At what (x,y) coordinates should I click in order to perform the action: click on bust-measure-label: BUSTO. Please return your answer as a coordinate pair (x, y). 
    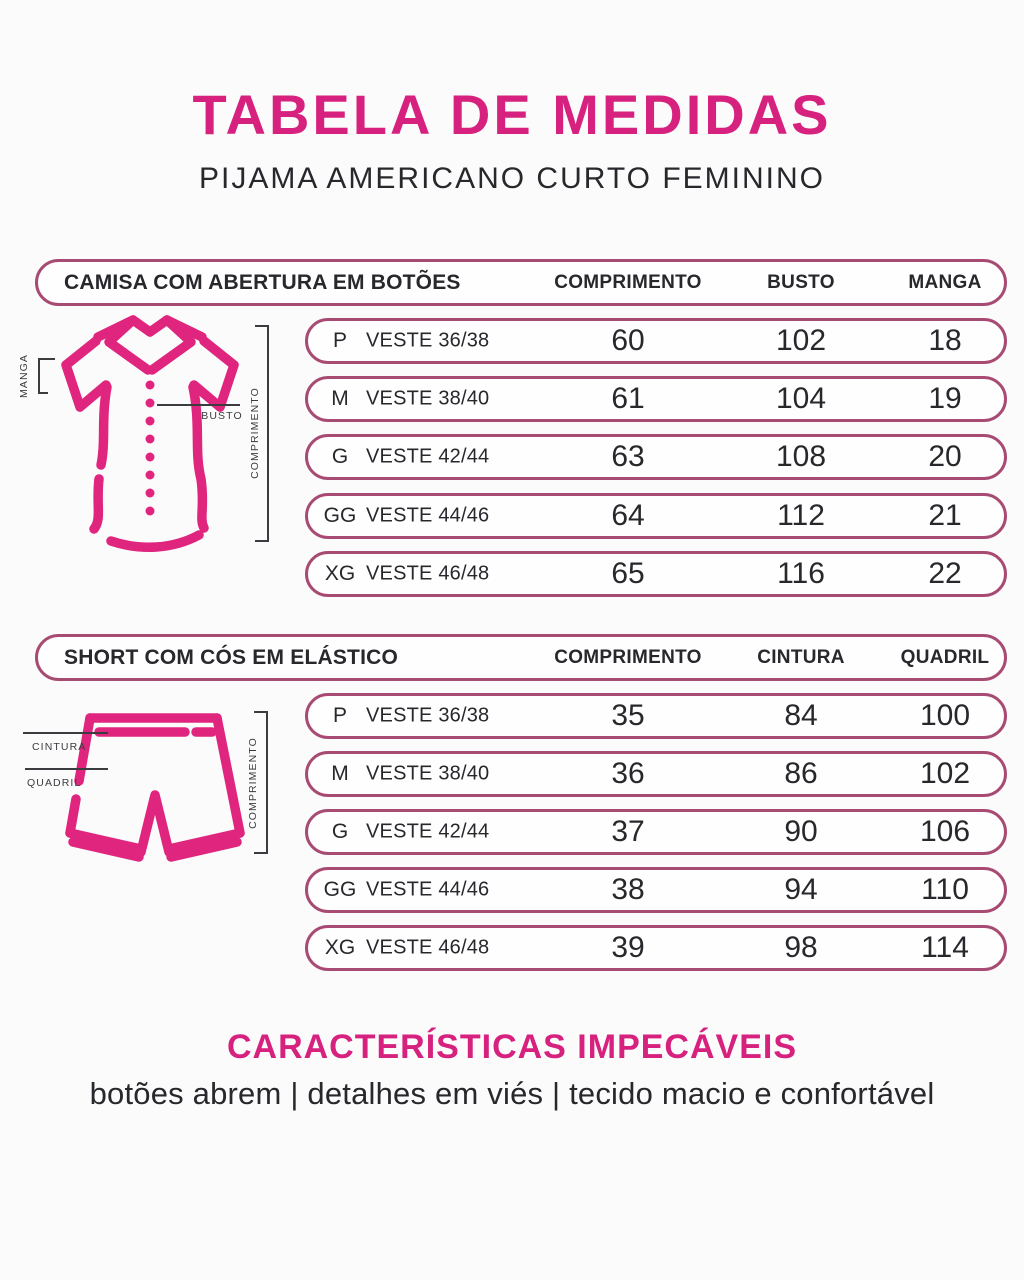
    Looking at the image, I should click on (221, 416).